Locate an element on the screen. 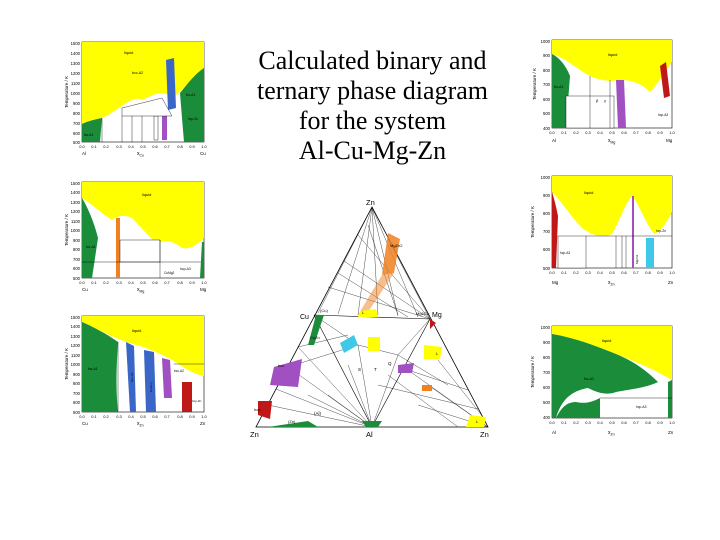 The width and height of the screenshot is (720, 540). phase-label: β is located at coordinates (597, 100).